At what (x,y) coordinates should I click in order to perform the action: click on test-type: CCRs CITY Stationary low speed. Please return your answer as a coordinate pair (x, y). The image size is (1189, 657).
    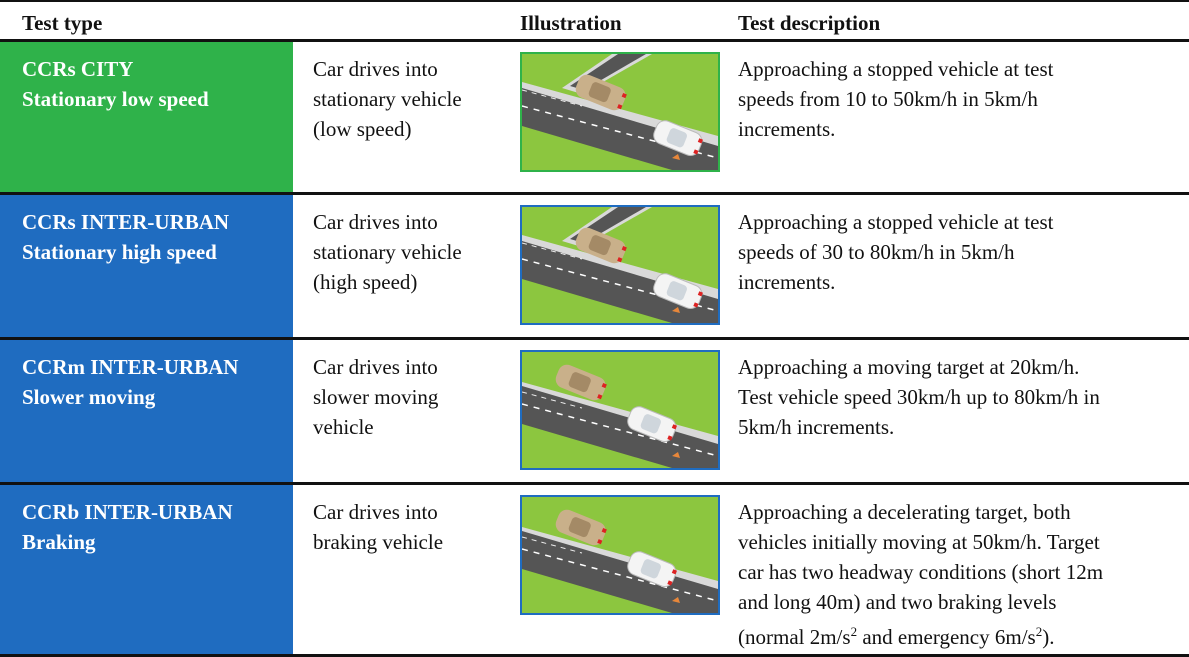
    Looking at the image, I should click on (146, 117).